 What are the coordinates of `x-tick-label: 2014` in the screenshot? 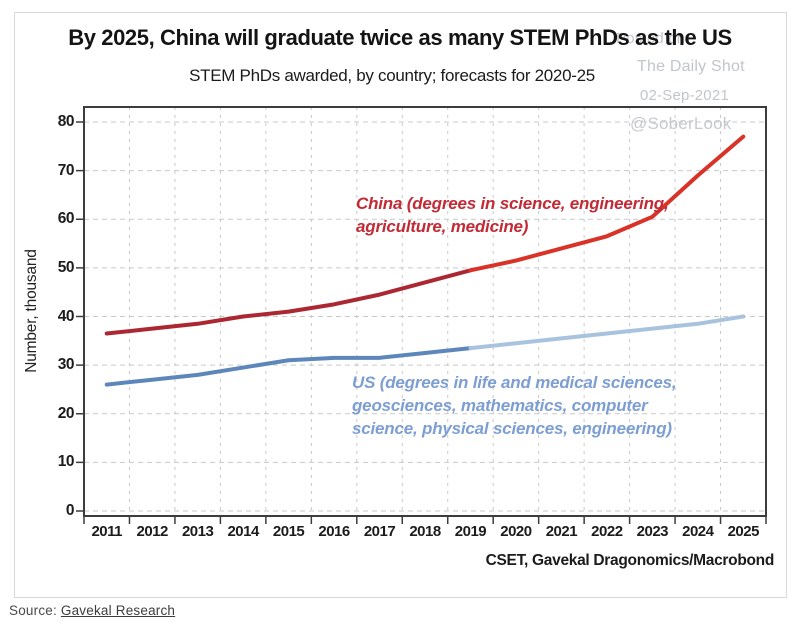 It's located at (243, 531).